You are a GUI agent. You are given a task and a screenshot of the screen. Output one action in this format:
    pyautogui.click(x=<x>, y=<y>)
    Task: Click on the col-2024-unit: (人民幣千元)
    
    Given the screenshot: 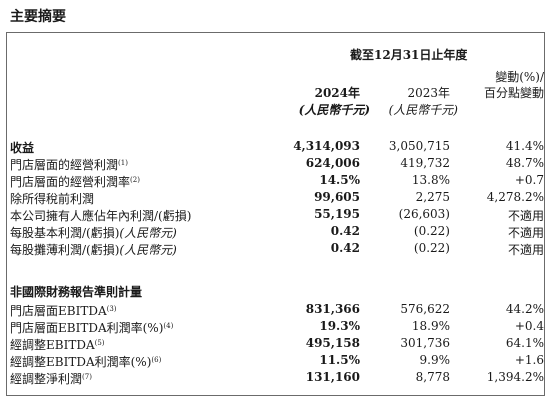 What is the action you would take?
    pyautogui.click(x=334, y=110)
    